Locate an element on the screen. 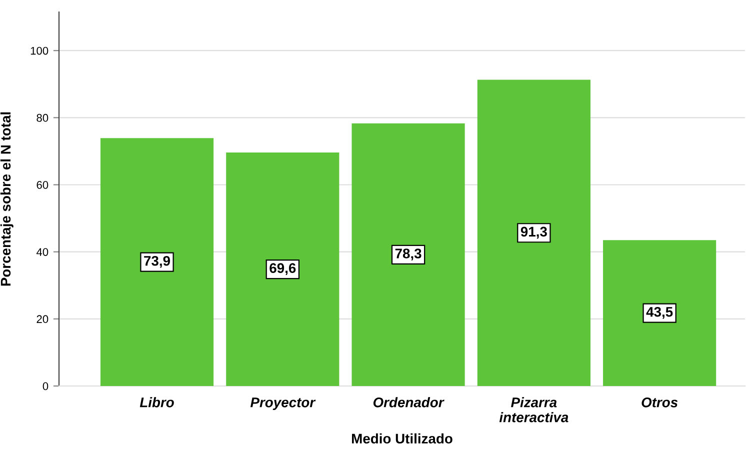 The width and height of the screenshot is (746, 453). y-axis-title: Porcentaje sobre el N total is located at coordinates (7, 199).